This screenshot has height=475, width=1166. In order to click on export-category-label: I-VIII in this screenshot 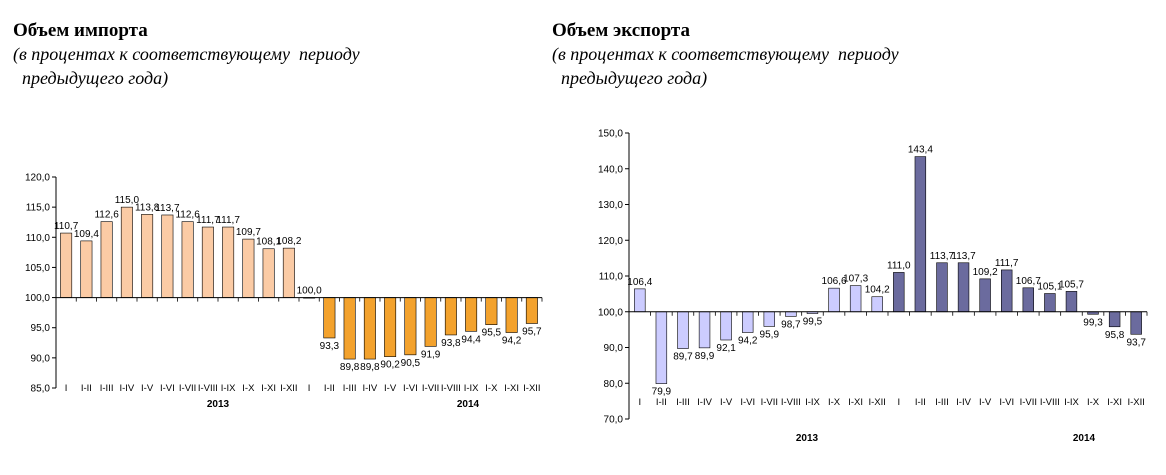, I will do `click(1050, 402)`.